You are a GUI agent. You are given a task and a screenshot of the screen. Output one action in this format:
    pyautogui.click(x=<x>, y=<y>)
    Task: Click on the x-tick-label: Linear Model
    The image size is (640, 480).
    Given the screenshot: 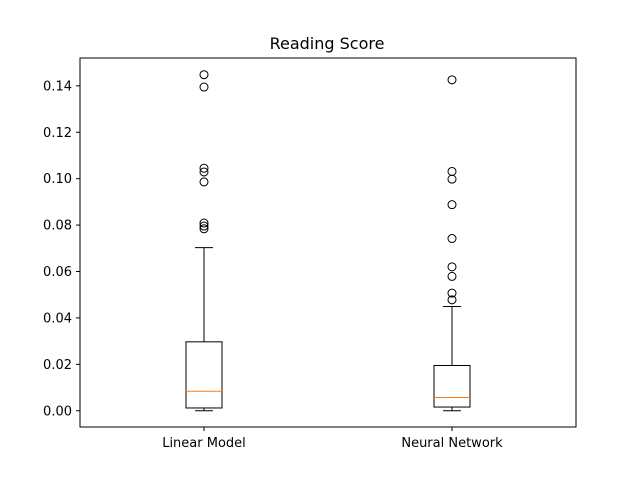 What is the action you would take?
    pyautogui.click(x=204, y=443)
    